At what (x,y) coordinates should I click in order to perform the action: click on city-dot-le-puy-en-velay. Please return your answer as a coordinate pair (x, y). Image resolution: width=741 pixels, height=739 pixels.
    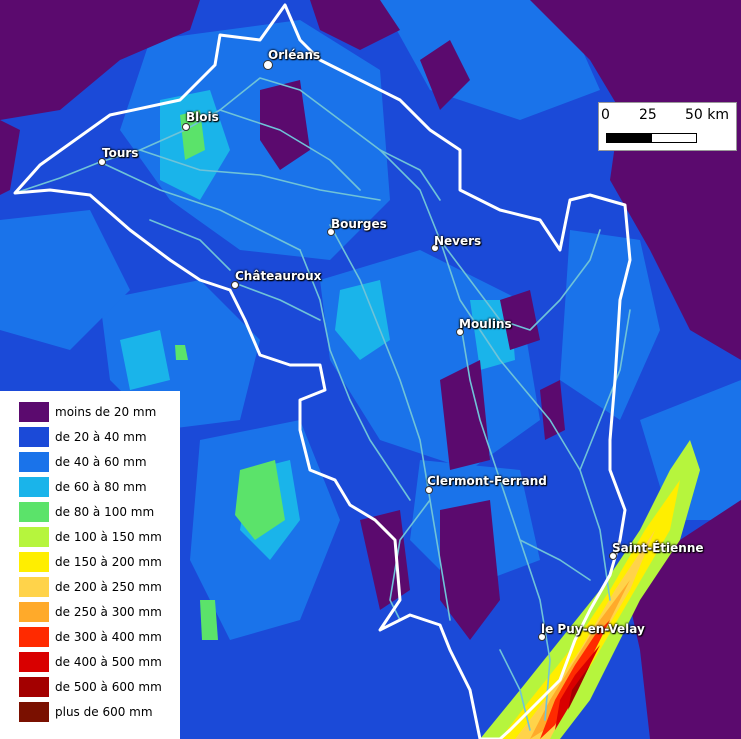
    Looking at the image, I should click on (542, 637).